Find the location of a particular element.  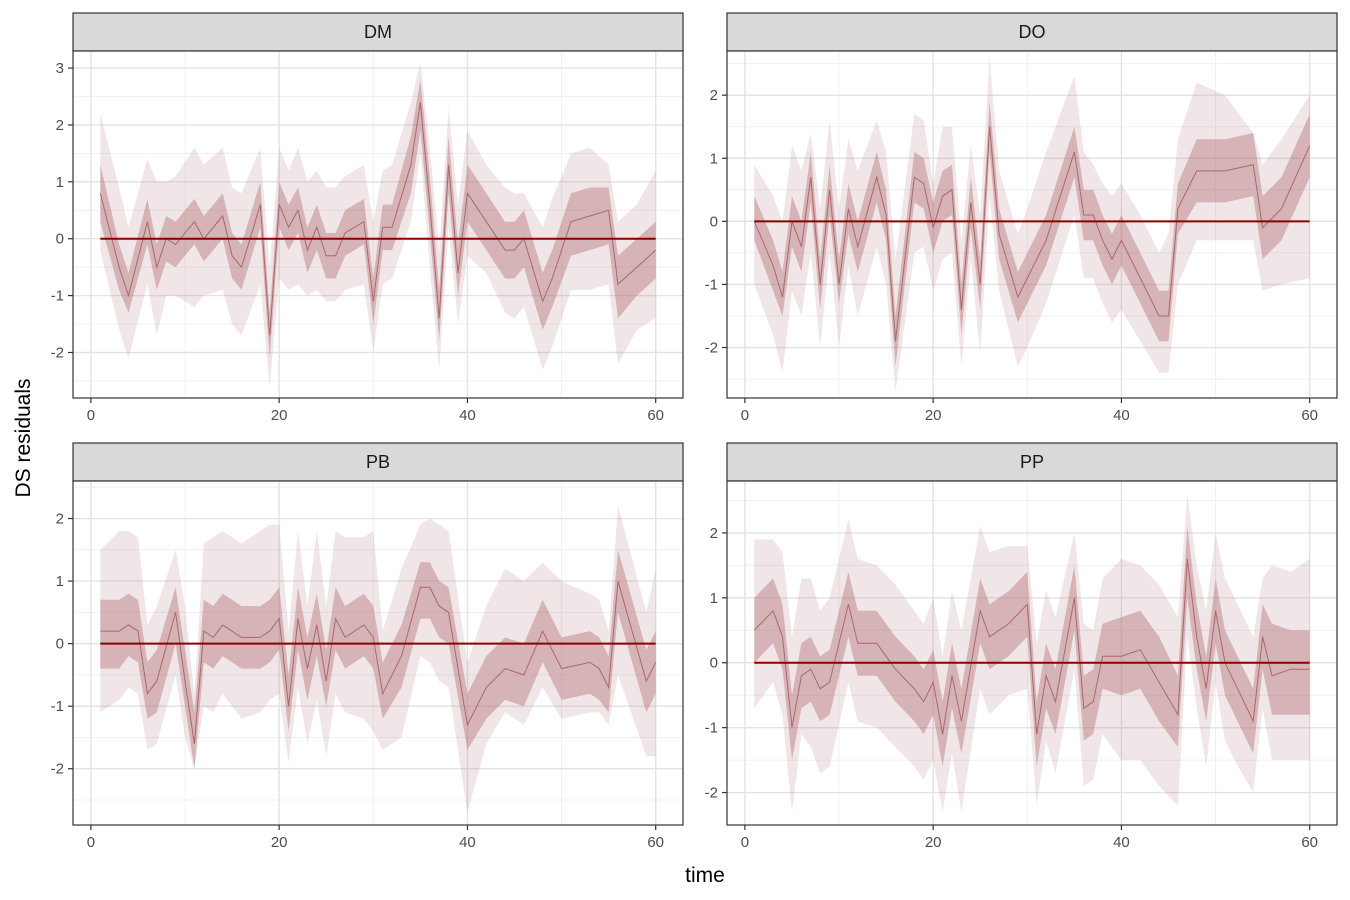

strip-label-pp: PP is located at coordinates (1032, 462).